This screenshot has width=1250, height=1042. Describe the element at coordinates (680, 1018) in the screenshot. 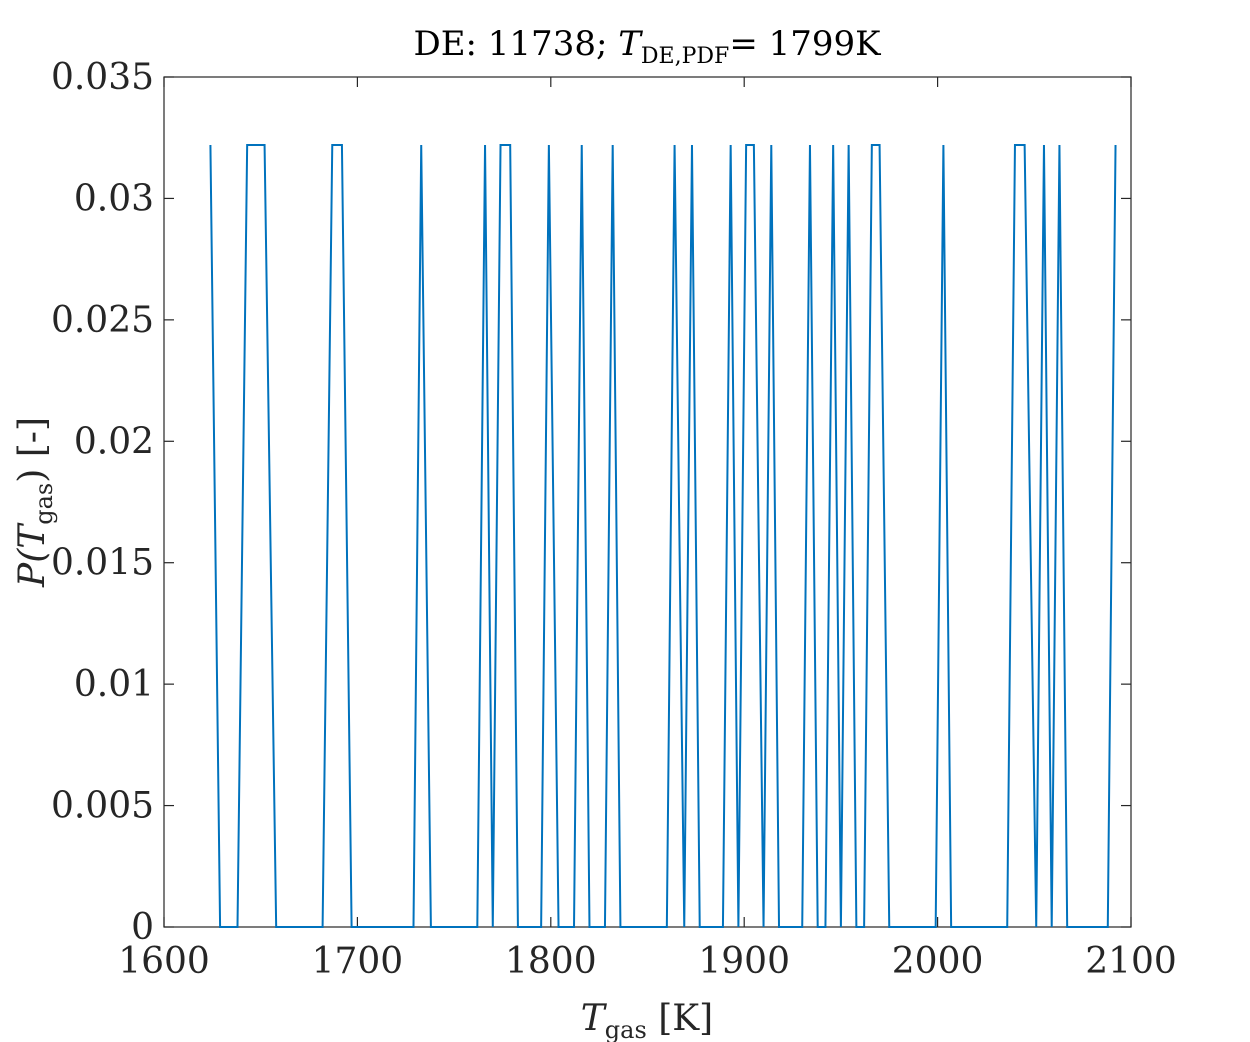

I see `x-axis-label-unit: [K]` at that location.